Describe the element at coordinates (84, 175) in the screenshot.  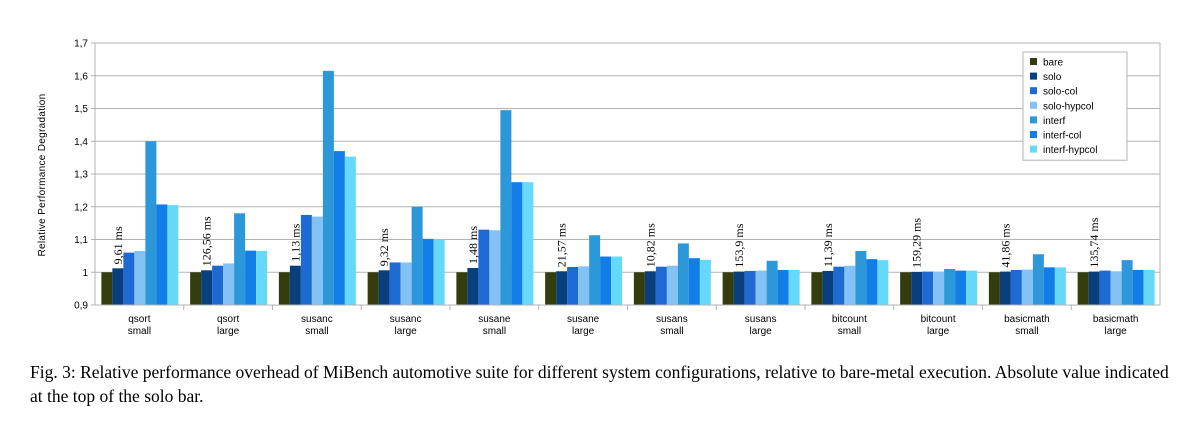
I see `y-axis-ticks: 0,9 1 1,1 1,2 1,3 1,4 1,5 1,6 1,7` at that location.